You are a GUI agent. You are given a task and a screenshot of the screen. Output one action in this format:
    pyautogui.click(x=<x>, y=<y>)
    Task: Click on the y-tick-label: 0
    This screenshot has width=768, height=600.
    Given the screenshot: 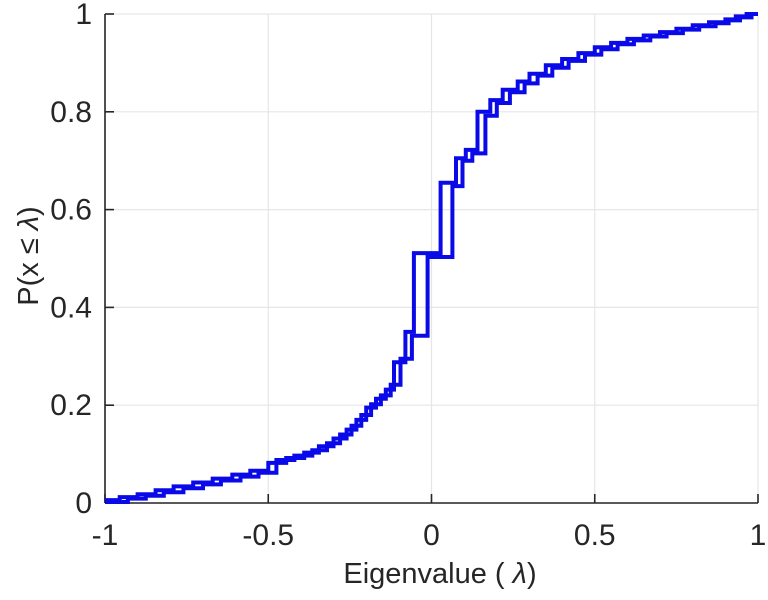 What is the action you would take?
    pyautogui.click(x=83, y=503)
    